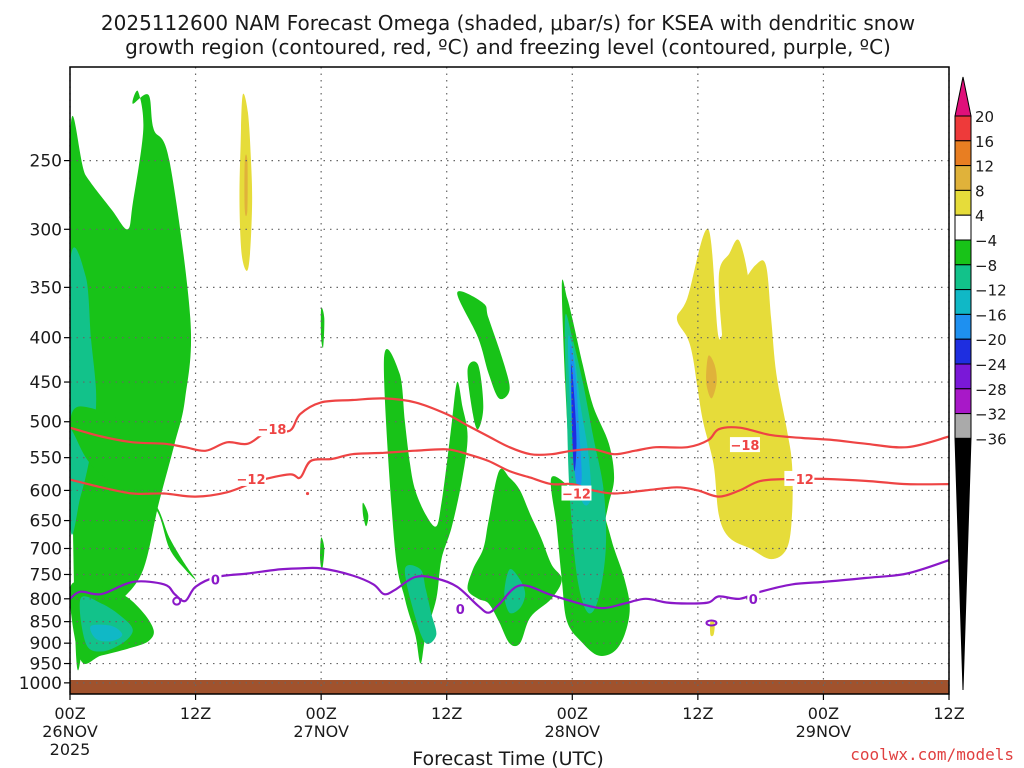  I want to click on y-tick-label-350: 350, so click(46, 288).